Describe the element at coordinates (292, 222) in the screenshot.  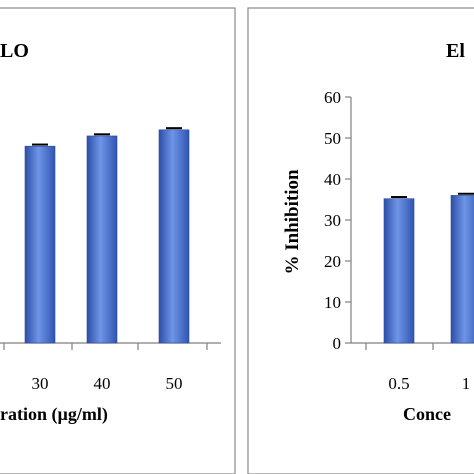
I see `right-y-axis-label: % Inhibition` at that location.